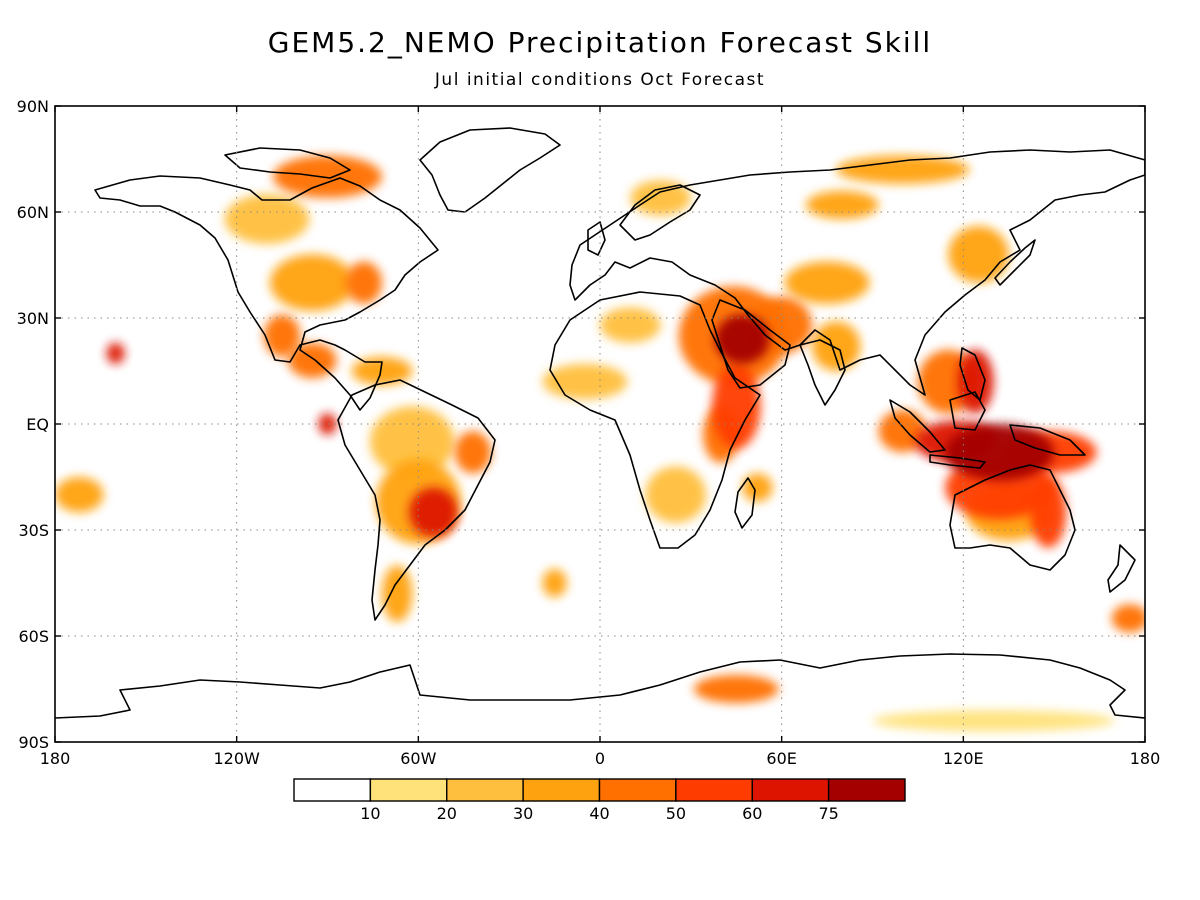 The height and width of the screenshot is (900, 1200). What do you see at coordinates (828, 813) in the screenshot?
I see `colorbar-label: 75` at bounding box center [828, 813].